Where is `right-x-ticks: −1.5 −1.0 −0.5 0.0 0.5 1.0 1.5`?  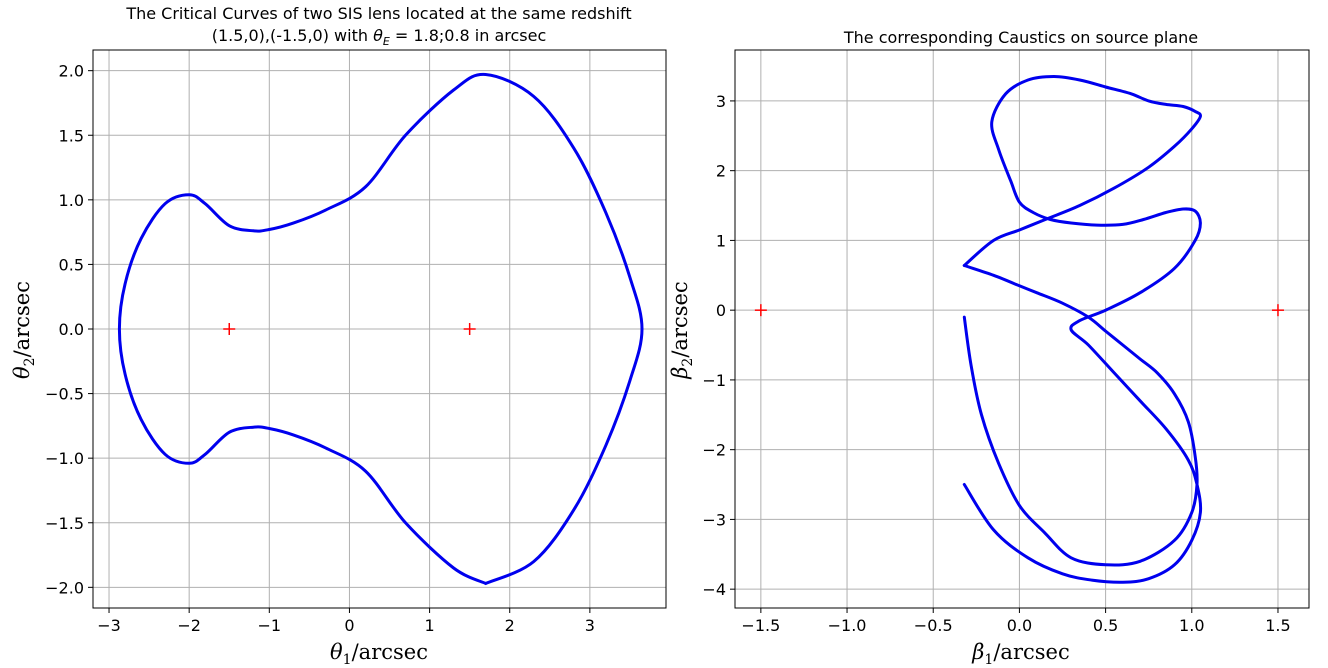
right-x-ticks: −1.5 −1.0 −0.5 0.0 0.5 1.0 1.5 is located at coordinates (1016, 621).